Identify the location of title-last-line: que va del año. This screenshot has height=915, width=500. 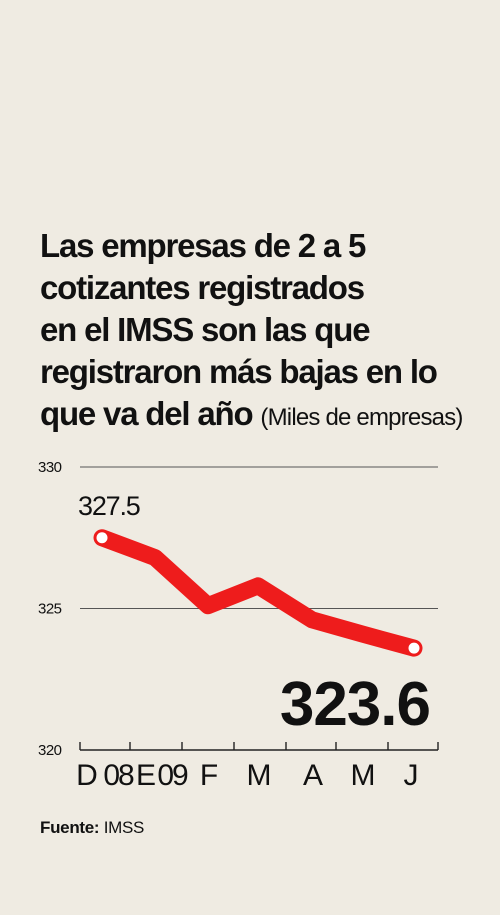
(147, 413).